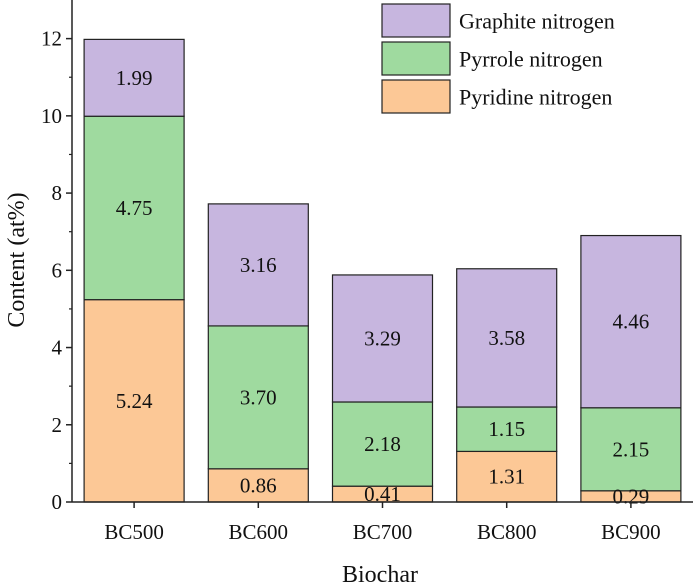 This screenshot has height=587, width=700. Describe the element at coordinates (17, 259) in the screenshot. I see `y-axis-title: Content (at%)` at that location.